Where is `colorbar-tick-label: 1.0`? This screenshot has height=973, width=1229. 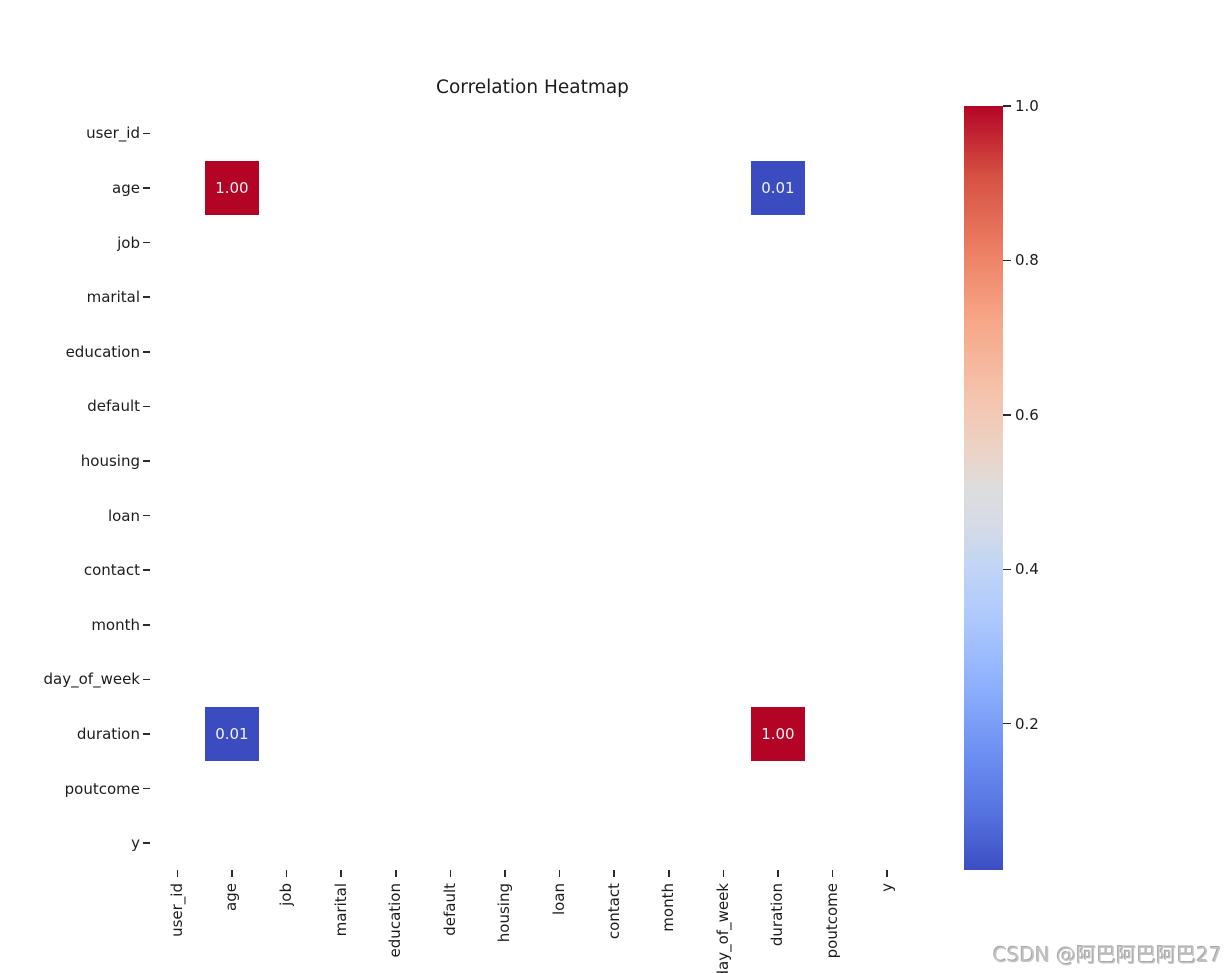
colorbar-tick-label: 1.0 is located at coordinates (1027, 106).